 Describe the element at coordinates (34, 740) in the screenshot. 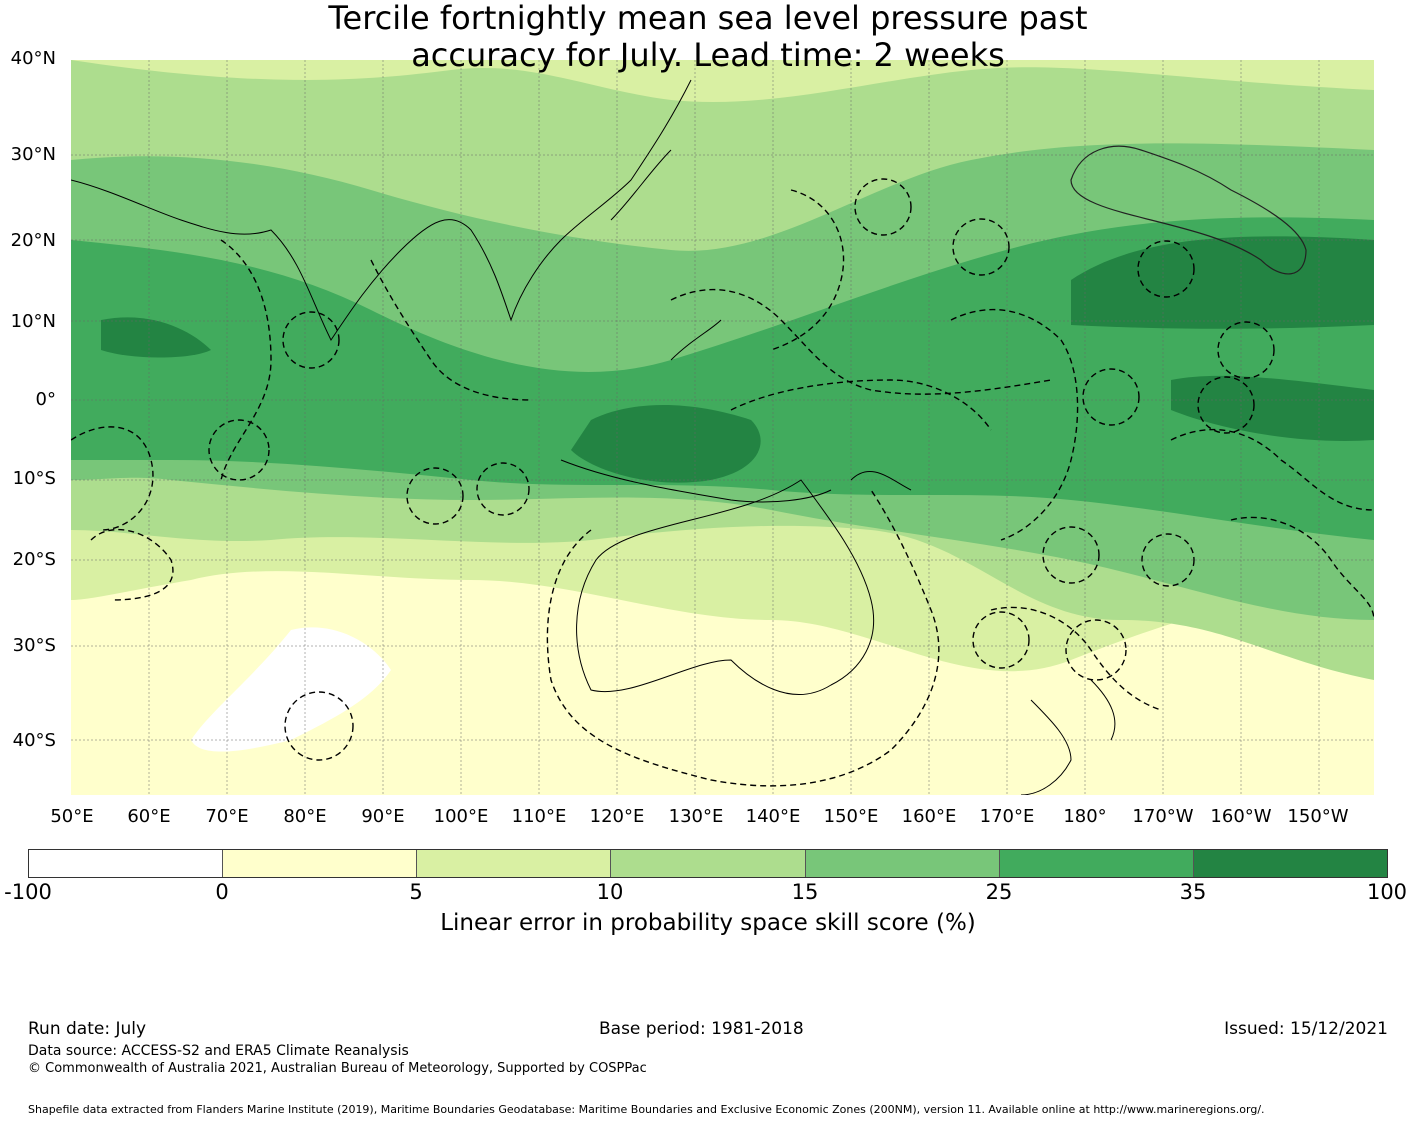

I see `lat-label-40s: 40°S` at that location.